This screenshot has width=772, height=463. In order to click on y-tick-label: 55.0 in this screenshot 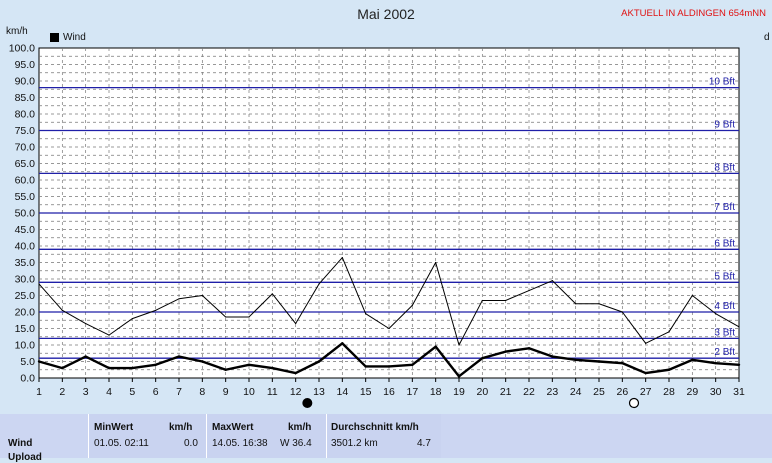, I will do `click(25, 197)`.